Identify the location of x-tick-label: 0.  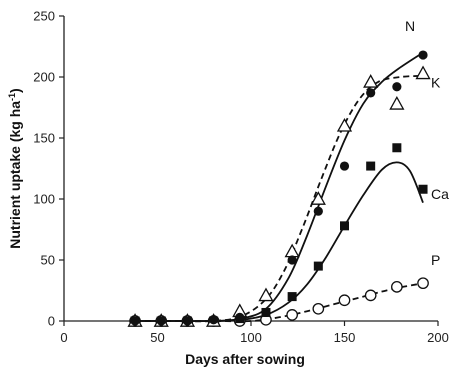
(63, 337).